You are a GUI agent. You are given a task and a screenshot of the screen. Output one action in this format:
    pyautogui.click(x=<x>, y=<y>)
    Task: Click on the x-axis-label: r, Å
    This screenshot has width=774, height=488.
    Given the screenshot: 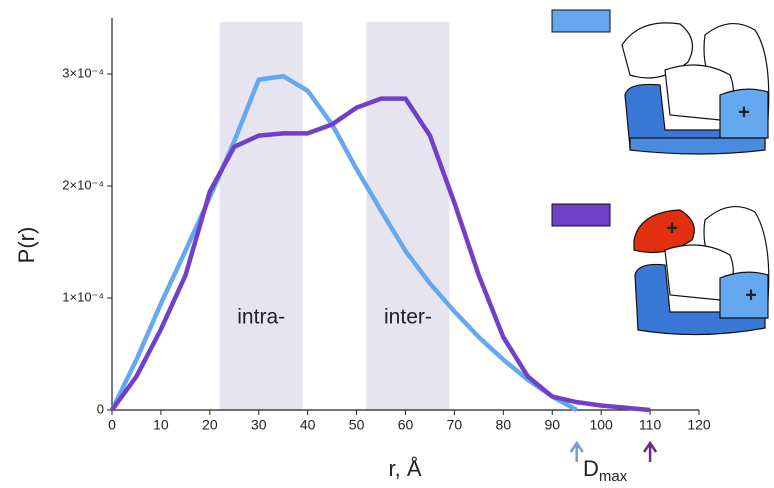 What is the action you would take?
    pyautogui.click(x=404, y=468)
    